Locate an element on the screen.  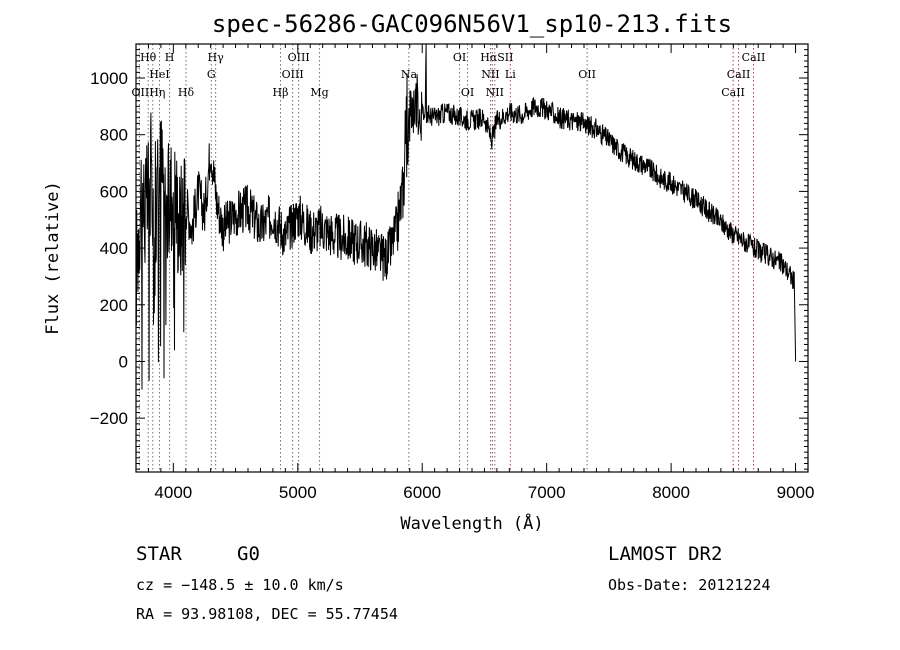
x-tick-label: 9000 is located at coordinates (796, 492).